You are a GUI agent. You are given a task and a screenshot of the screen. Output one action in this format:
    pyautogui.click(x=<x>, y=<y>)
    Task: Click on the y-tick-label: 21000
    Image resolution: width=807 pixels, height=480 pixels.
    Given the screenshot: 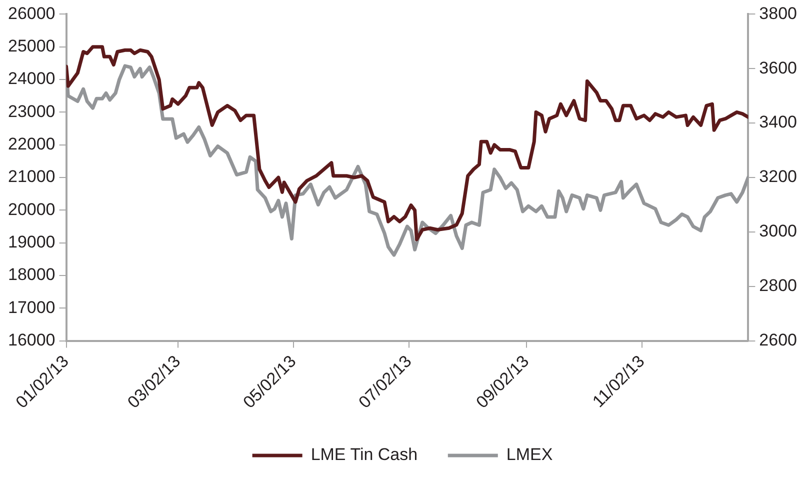 What is the action you would take?
    pyautogui.click(x=32, y=176)
    